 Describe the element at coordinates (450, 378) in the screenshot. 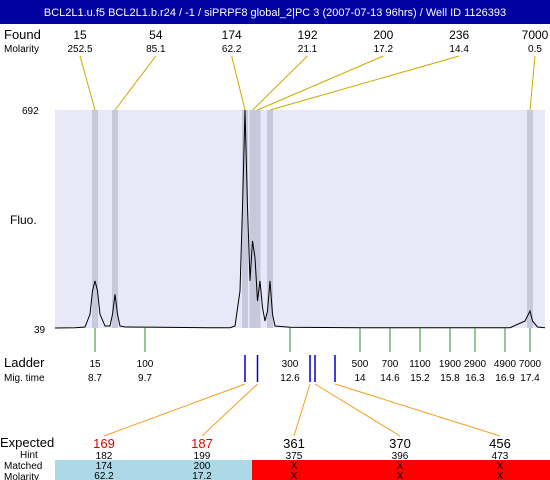

I see `ladder-mig-time: 15.8` at that location.